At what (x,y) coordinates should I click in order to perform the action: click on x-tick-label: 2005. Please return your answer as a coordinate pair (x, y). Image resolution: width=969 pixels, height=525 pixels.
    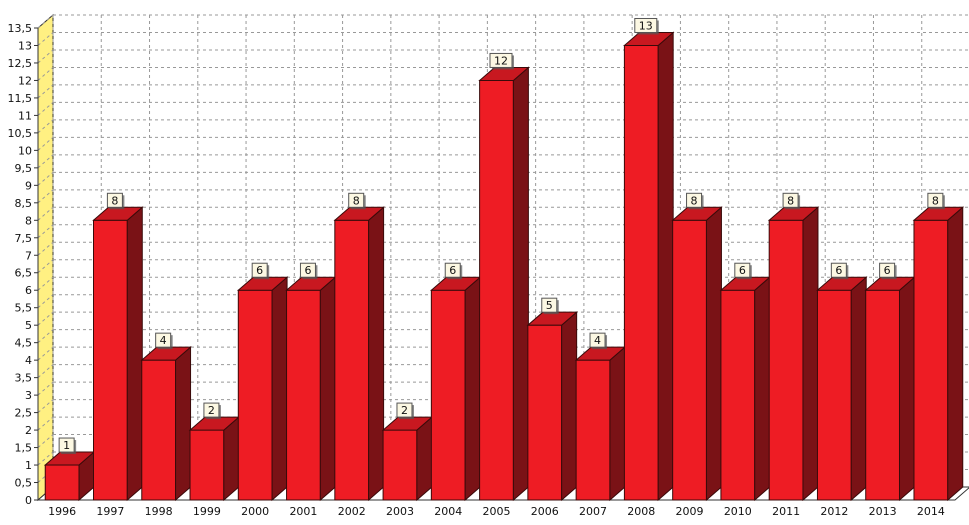
    Looking at the image, I should click on (497, 511).